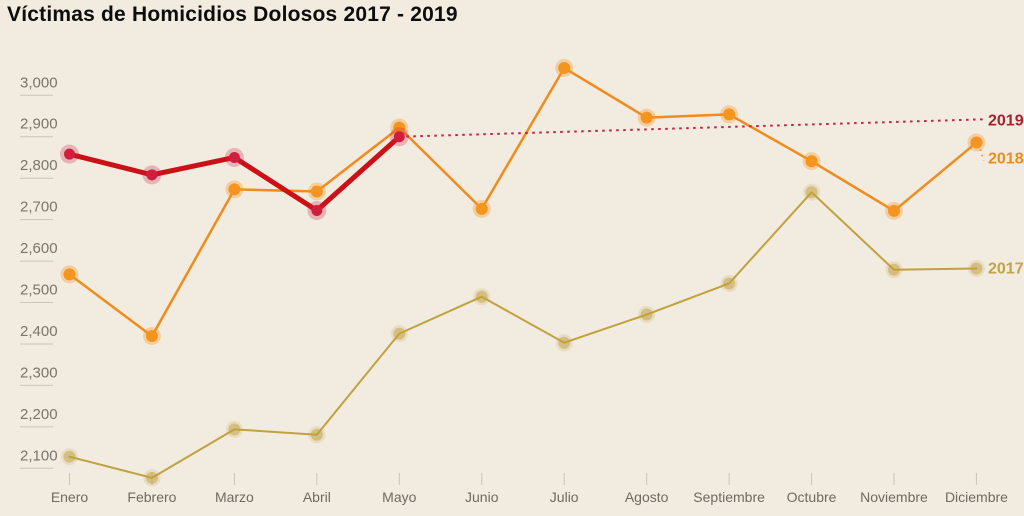 This screenshot has width=1024, height=516. What do you see at coordinates (646, 314) in the screenshot?
I see `data-point-2017-agosto` at bounding box center [646, 314].